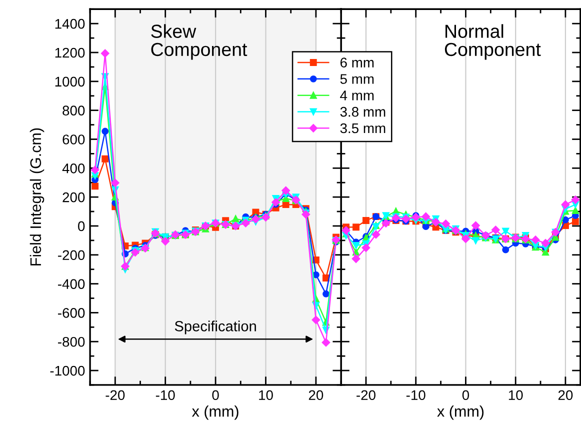 The width and height of the screenshot is (581, 435). What do you see at coordinates (73, 111) in the screenshot?
I see `y-tick-label: 800` at bounding box center [73, 111].